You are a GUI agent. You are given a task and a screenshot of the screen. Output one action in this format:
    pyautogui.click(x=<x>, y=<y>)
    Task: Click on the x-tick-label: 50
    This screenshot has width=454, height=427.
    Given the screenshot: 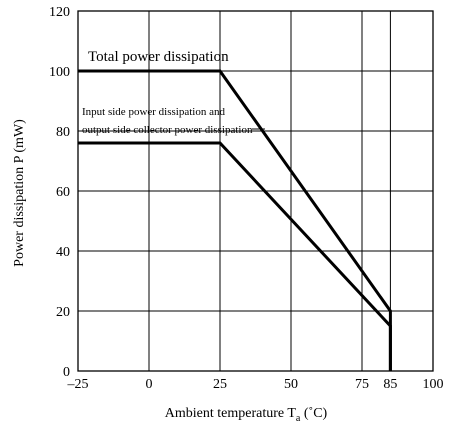 What is the action you would take?
    pyautogui.click(x=291, y=384)
    